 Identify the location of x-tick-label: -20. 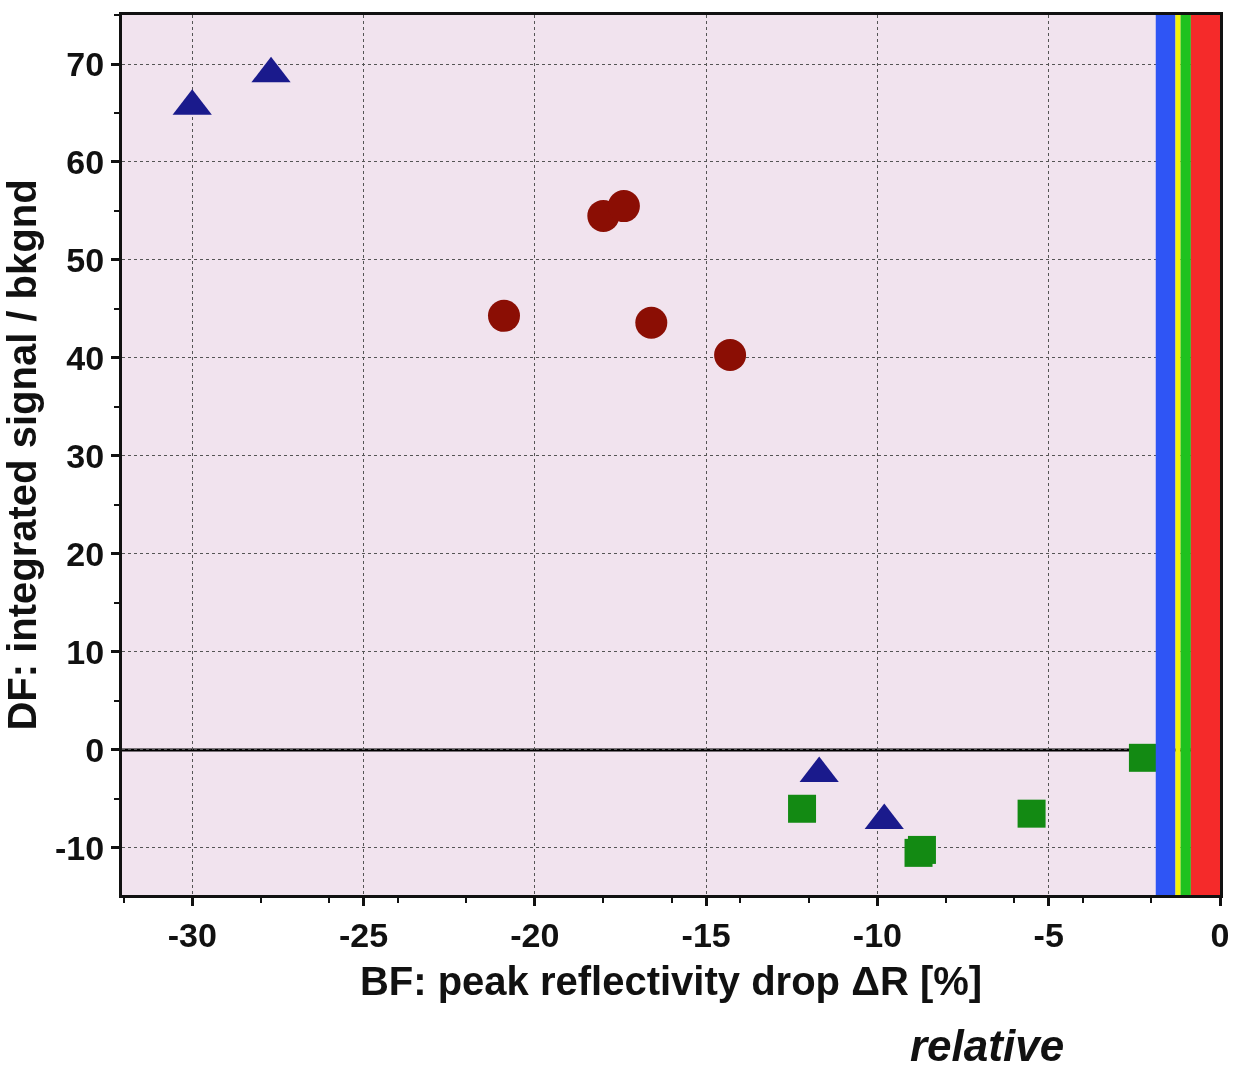
(535, 934).